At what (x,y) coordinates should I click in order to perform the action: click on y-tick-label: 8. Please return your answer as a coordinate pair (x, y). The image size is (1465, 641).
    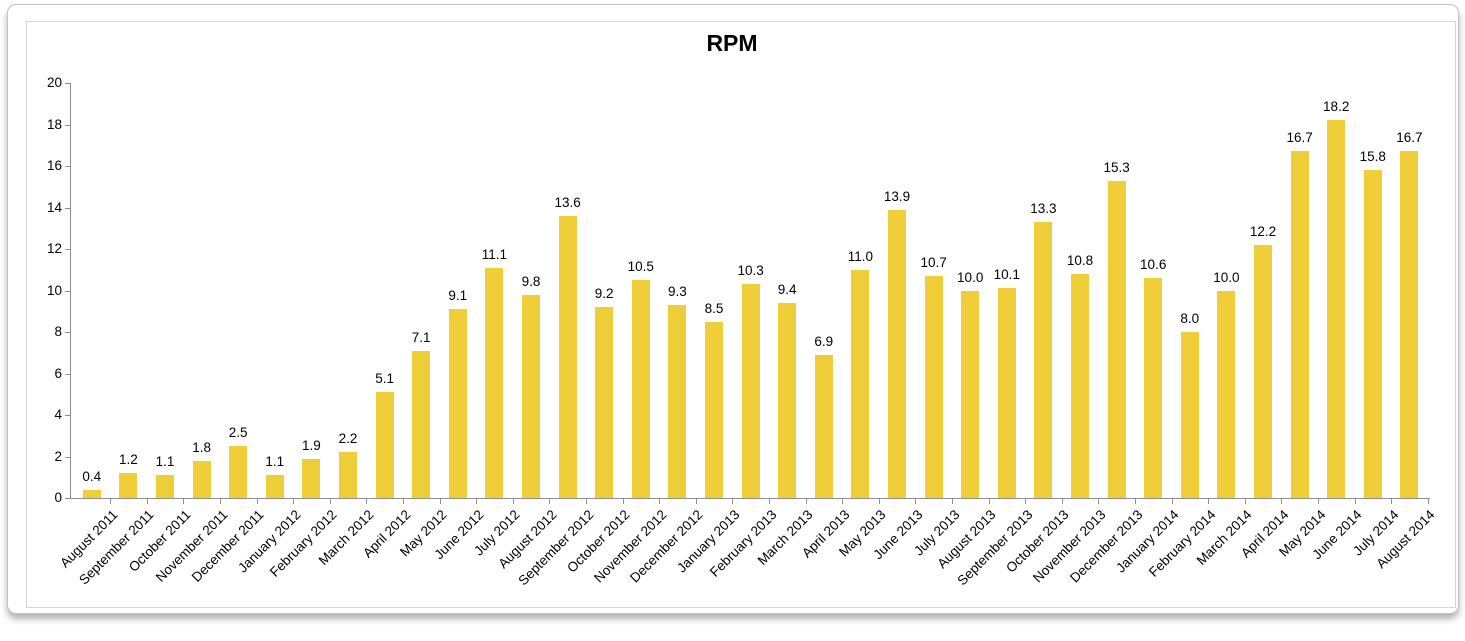
    Looking at the image, I should click on (58, 331).